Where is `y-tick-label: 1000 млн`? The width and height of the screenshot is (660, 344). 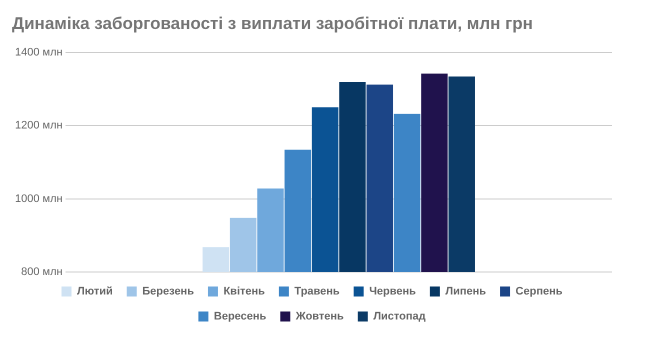
y-tick-label: 1000 млн is located at coordinates (38, 198).